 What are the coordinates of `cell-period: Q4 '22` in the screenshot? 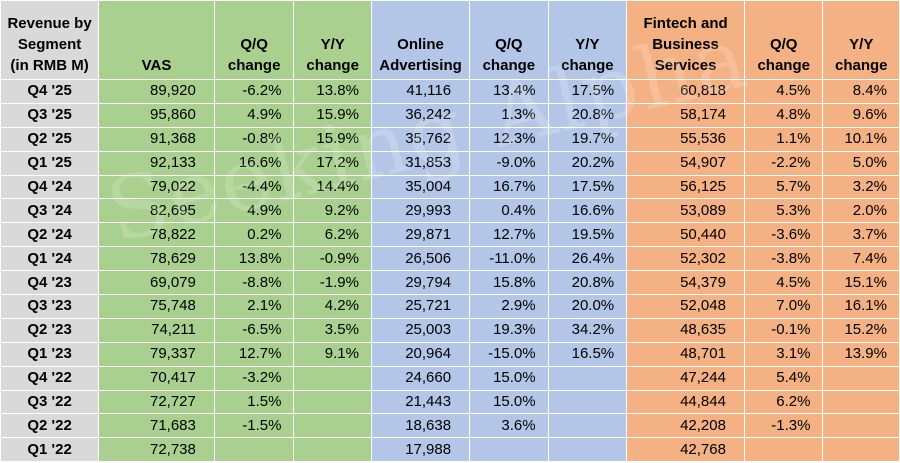 It's located at (50, 378).